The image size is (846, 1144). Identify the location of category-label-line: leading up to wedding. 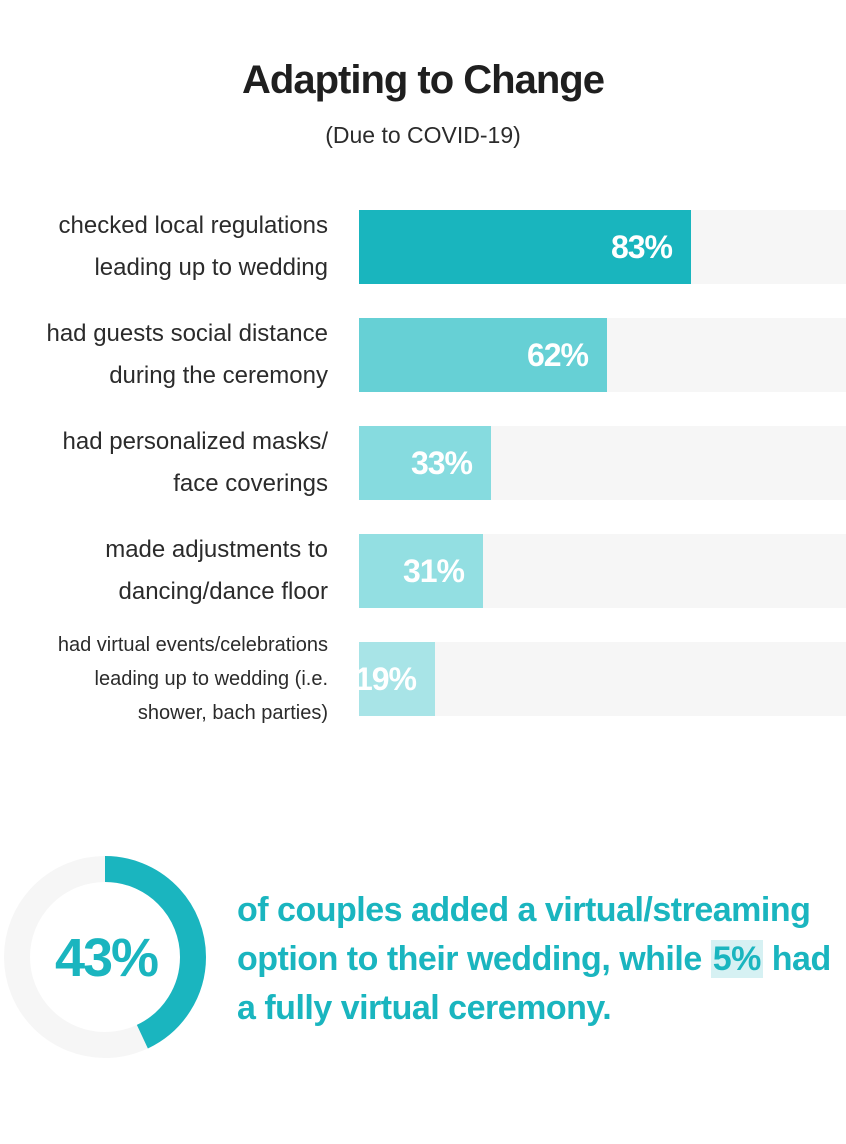
(211, 267).